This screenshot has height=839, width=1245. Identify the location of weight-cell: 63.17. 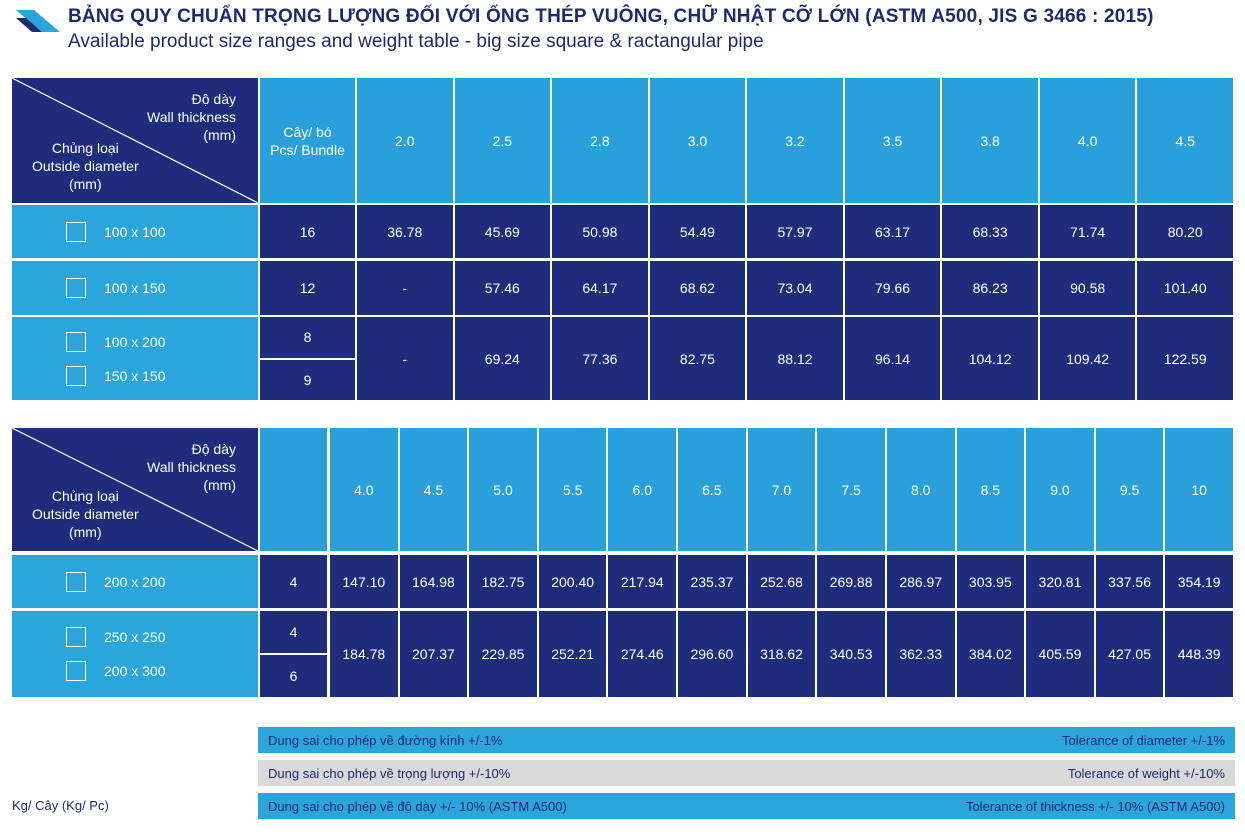
(892, 231).